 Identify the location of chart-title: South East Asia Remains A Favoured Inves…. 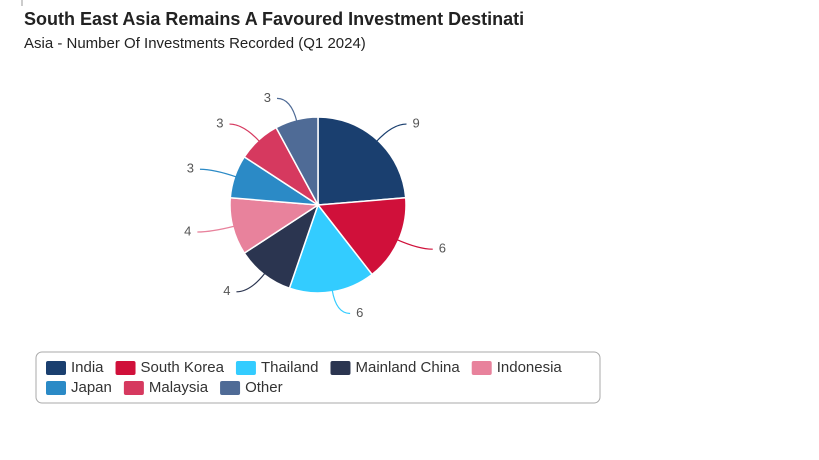
(274, 19).